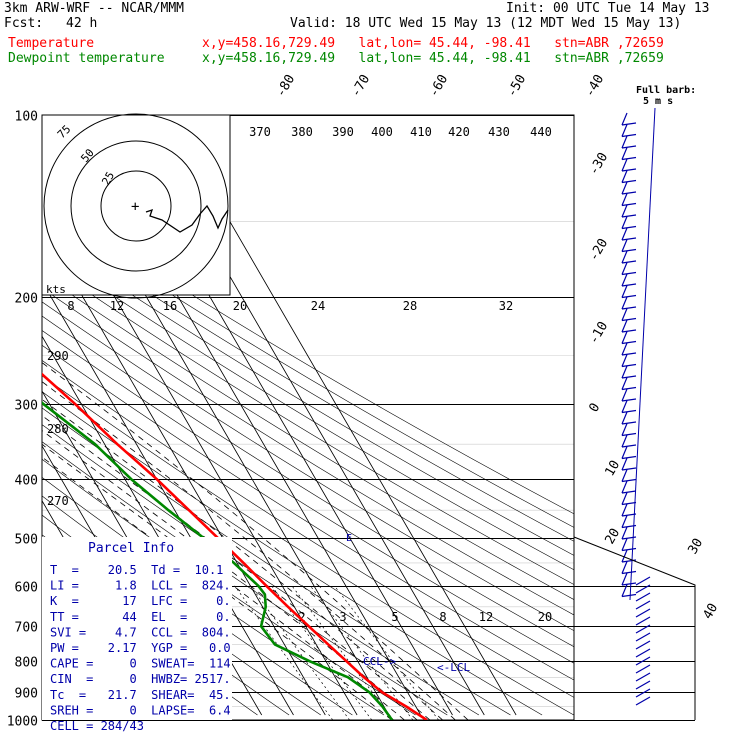  I want to click on pressure-label: 100, so click(26, 117).